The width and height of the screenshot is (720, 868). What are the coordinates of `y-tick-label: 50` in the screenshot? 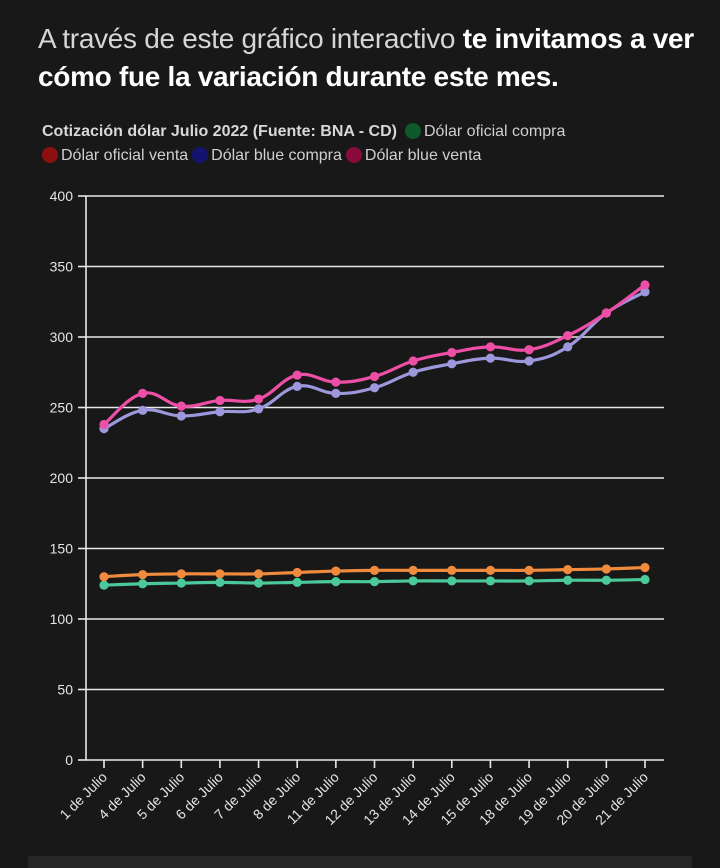 It's located at (65, 690).